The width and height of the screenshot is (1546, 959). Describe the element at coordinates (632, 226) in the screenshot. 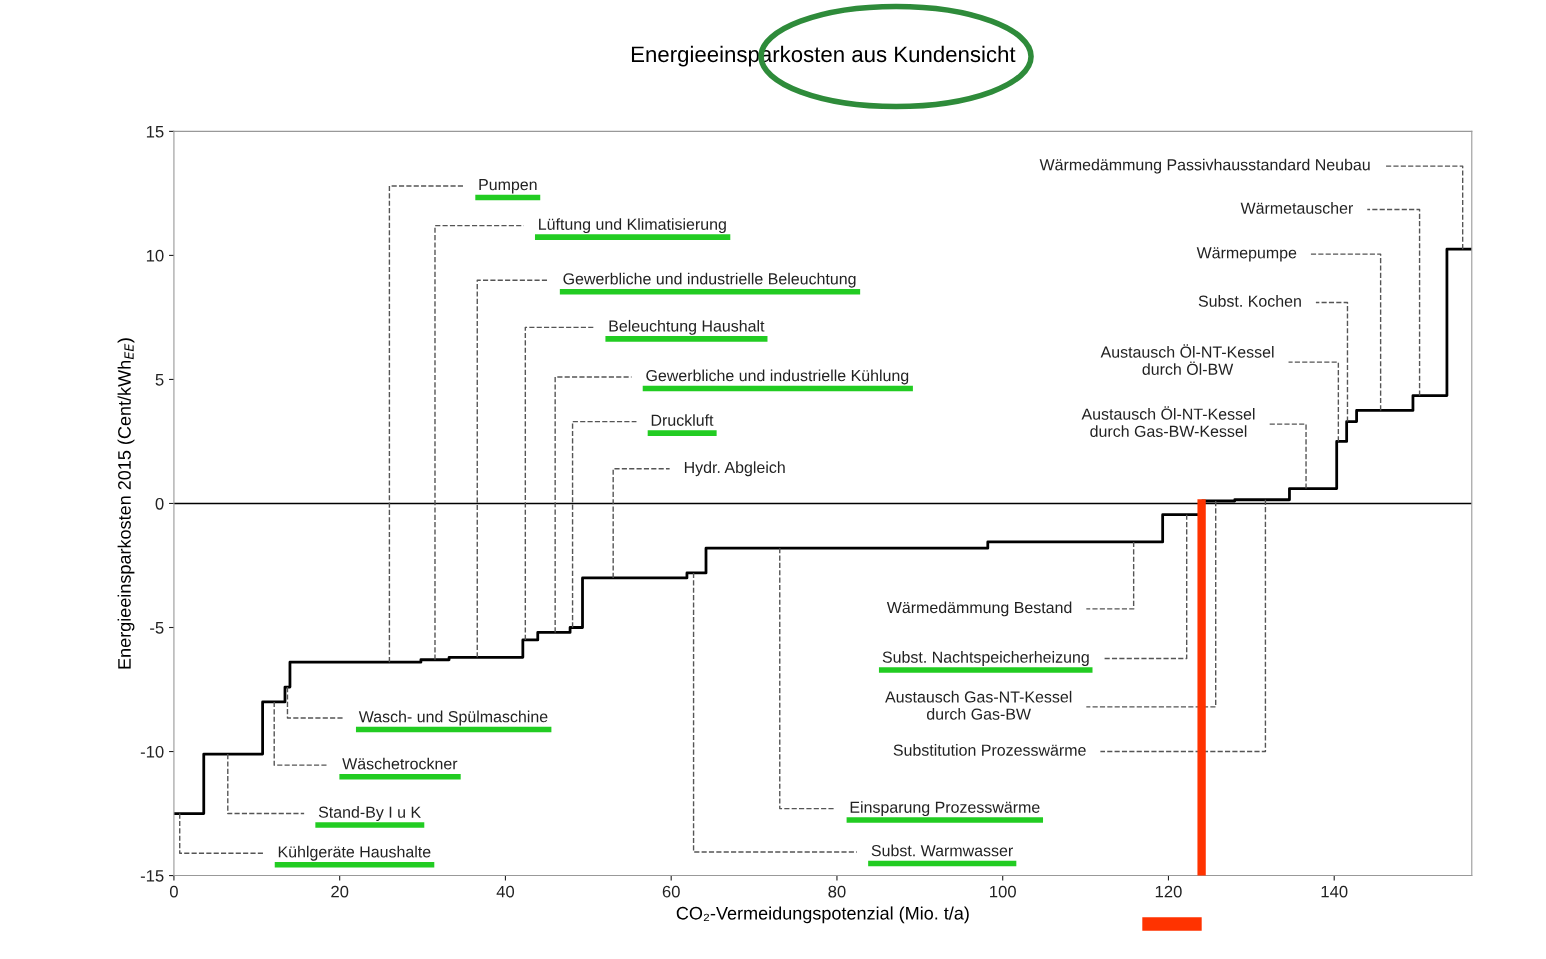

I see `annotation: Lüftung und Klimatisierung` at that location.